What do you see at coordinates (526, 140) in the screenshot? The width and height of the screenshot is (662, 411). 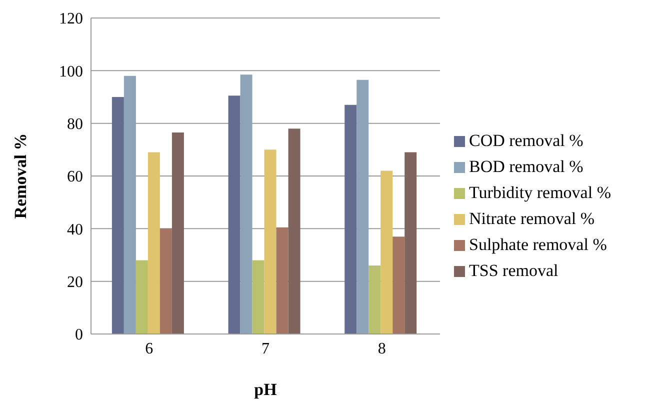 I see `legend-label: COD removal %` at bounding box center [526, 140].